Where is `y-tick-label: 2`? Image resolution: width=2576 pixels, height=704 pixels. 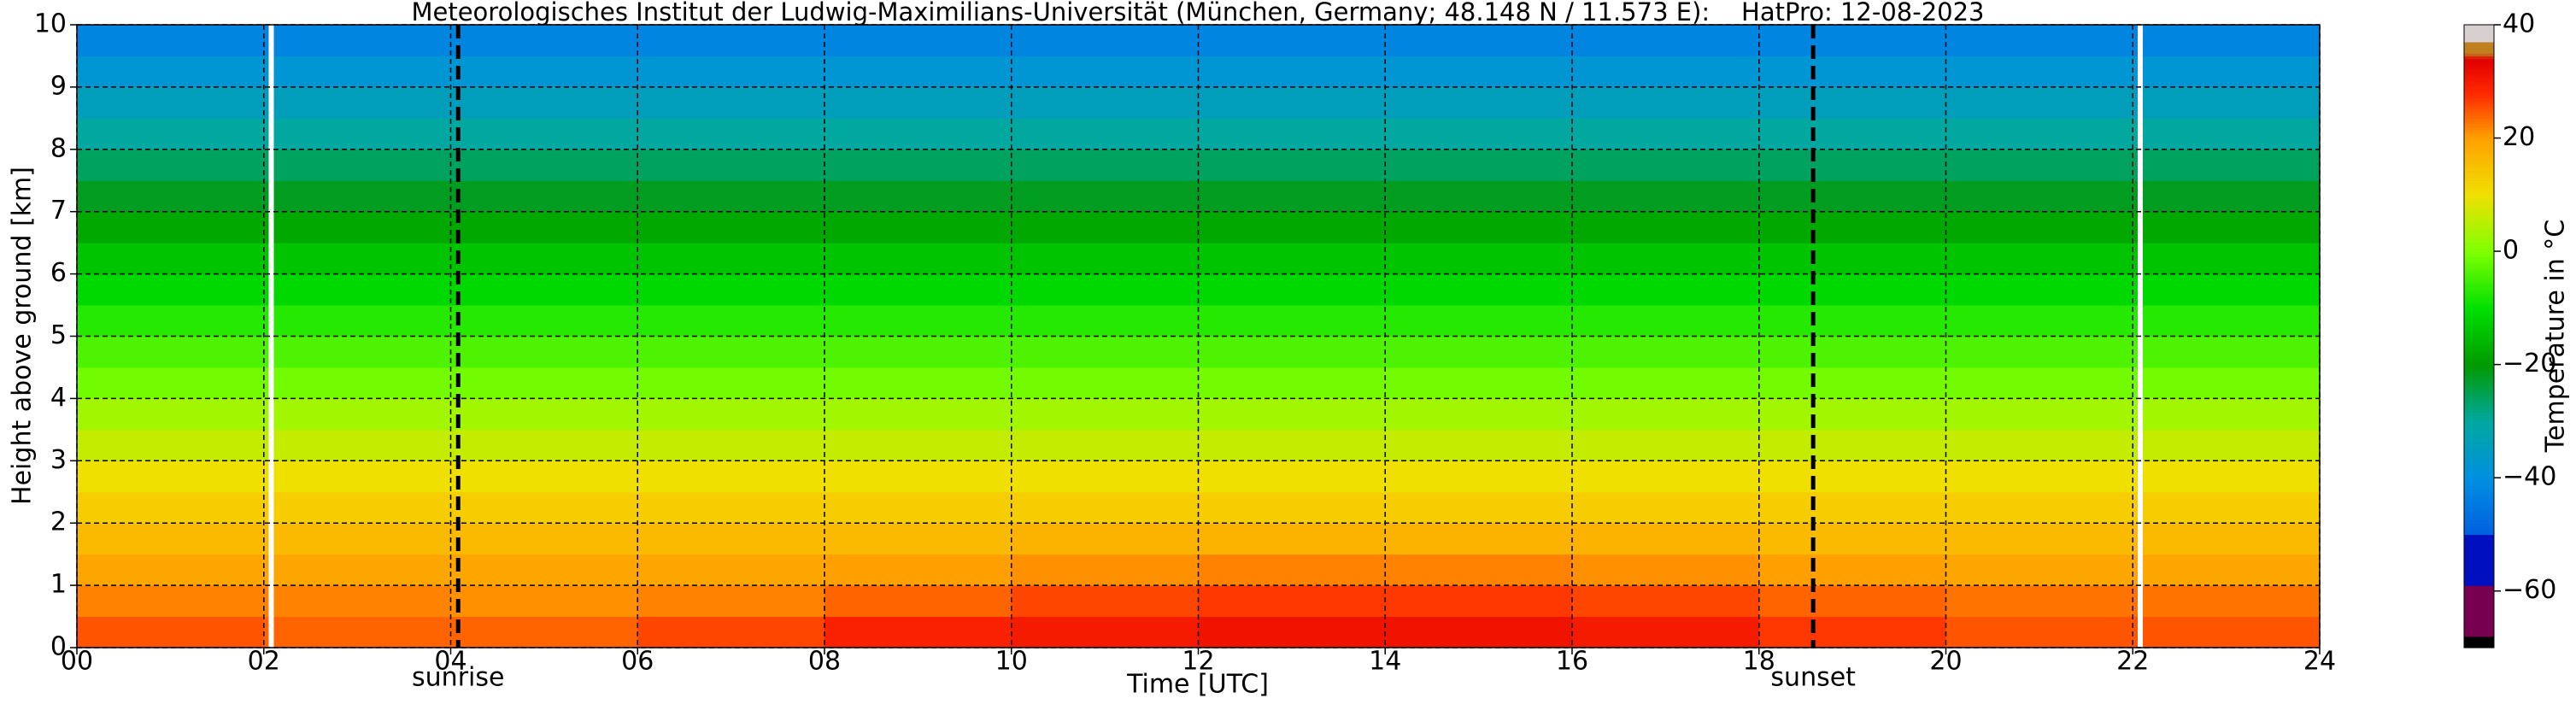
y-tick-label: 2 is located at coordinates (59, 522).